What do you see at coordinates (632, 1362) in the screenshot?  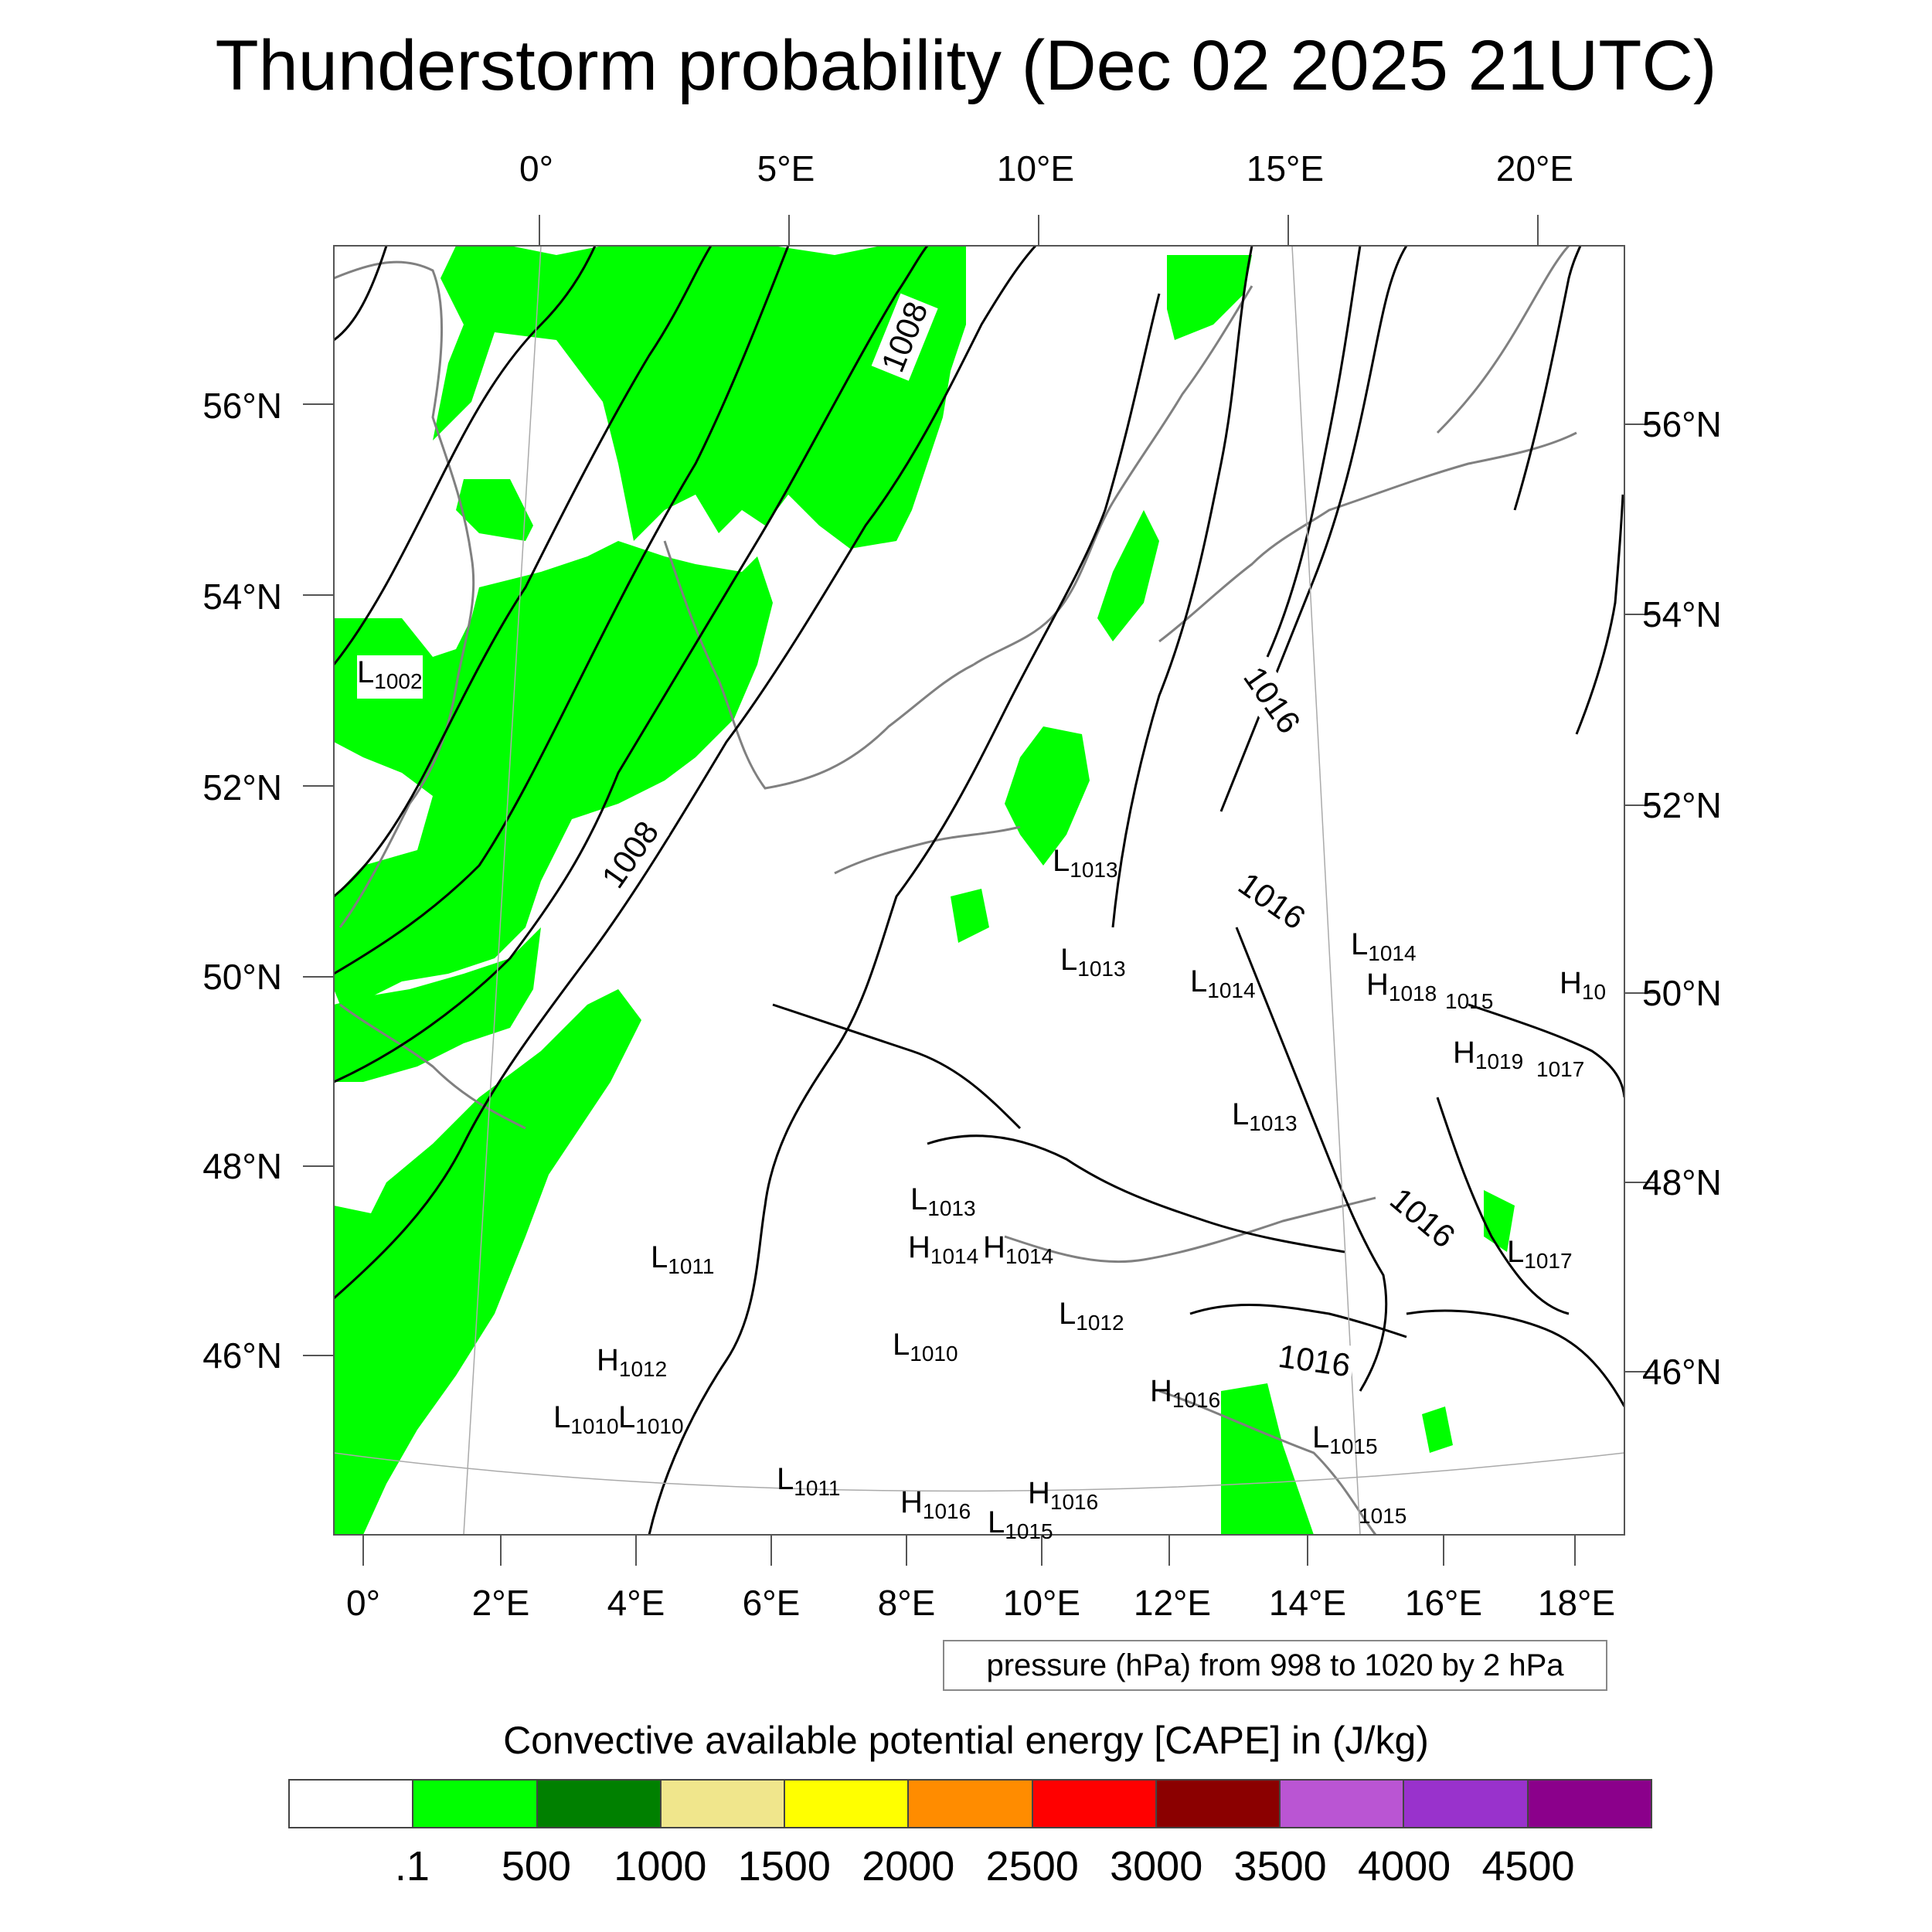 I see `pressure-center-label: H1012` at bounding box center [632, 1362].